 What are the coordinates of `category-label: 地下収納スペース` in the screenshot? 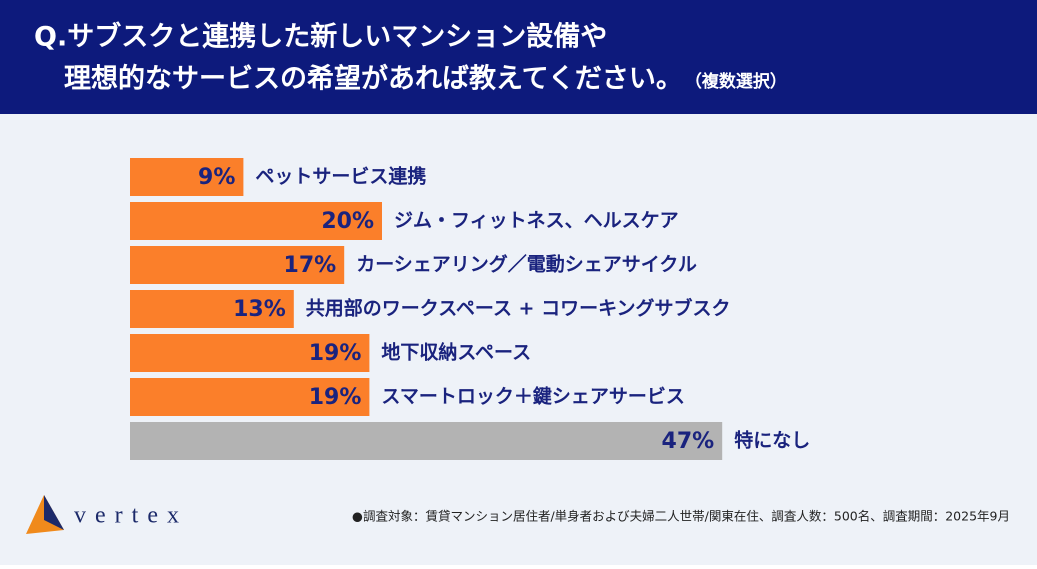 It's located at (456, 352).